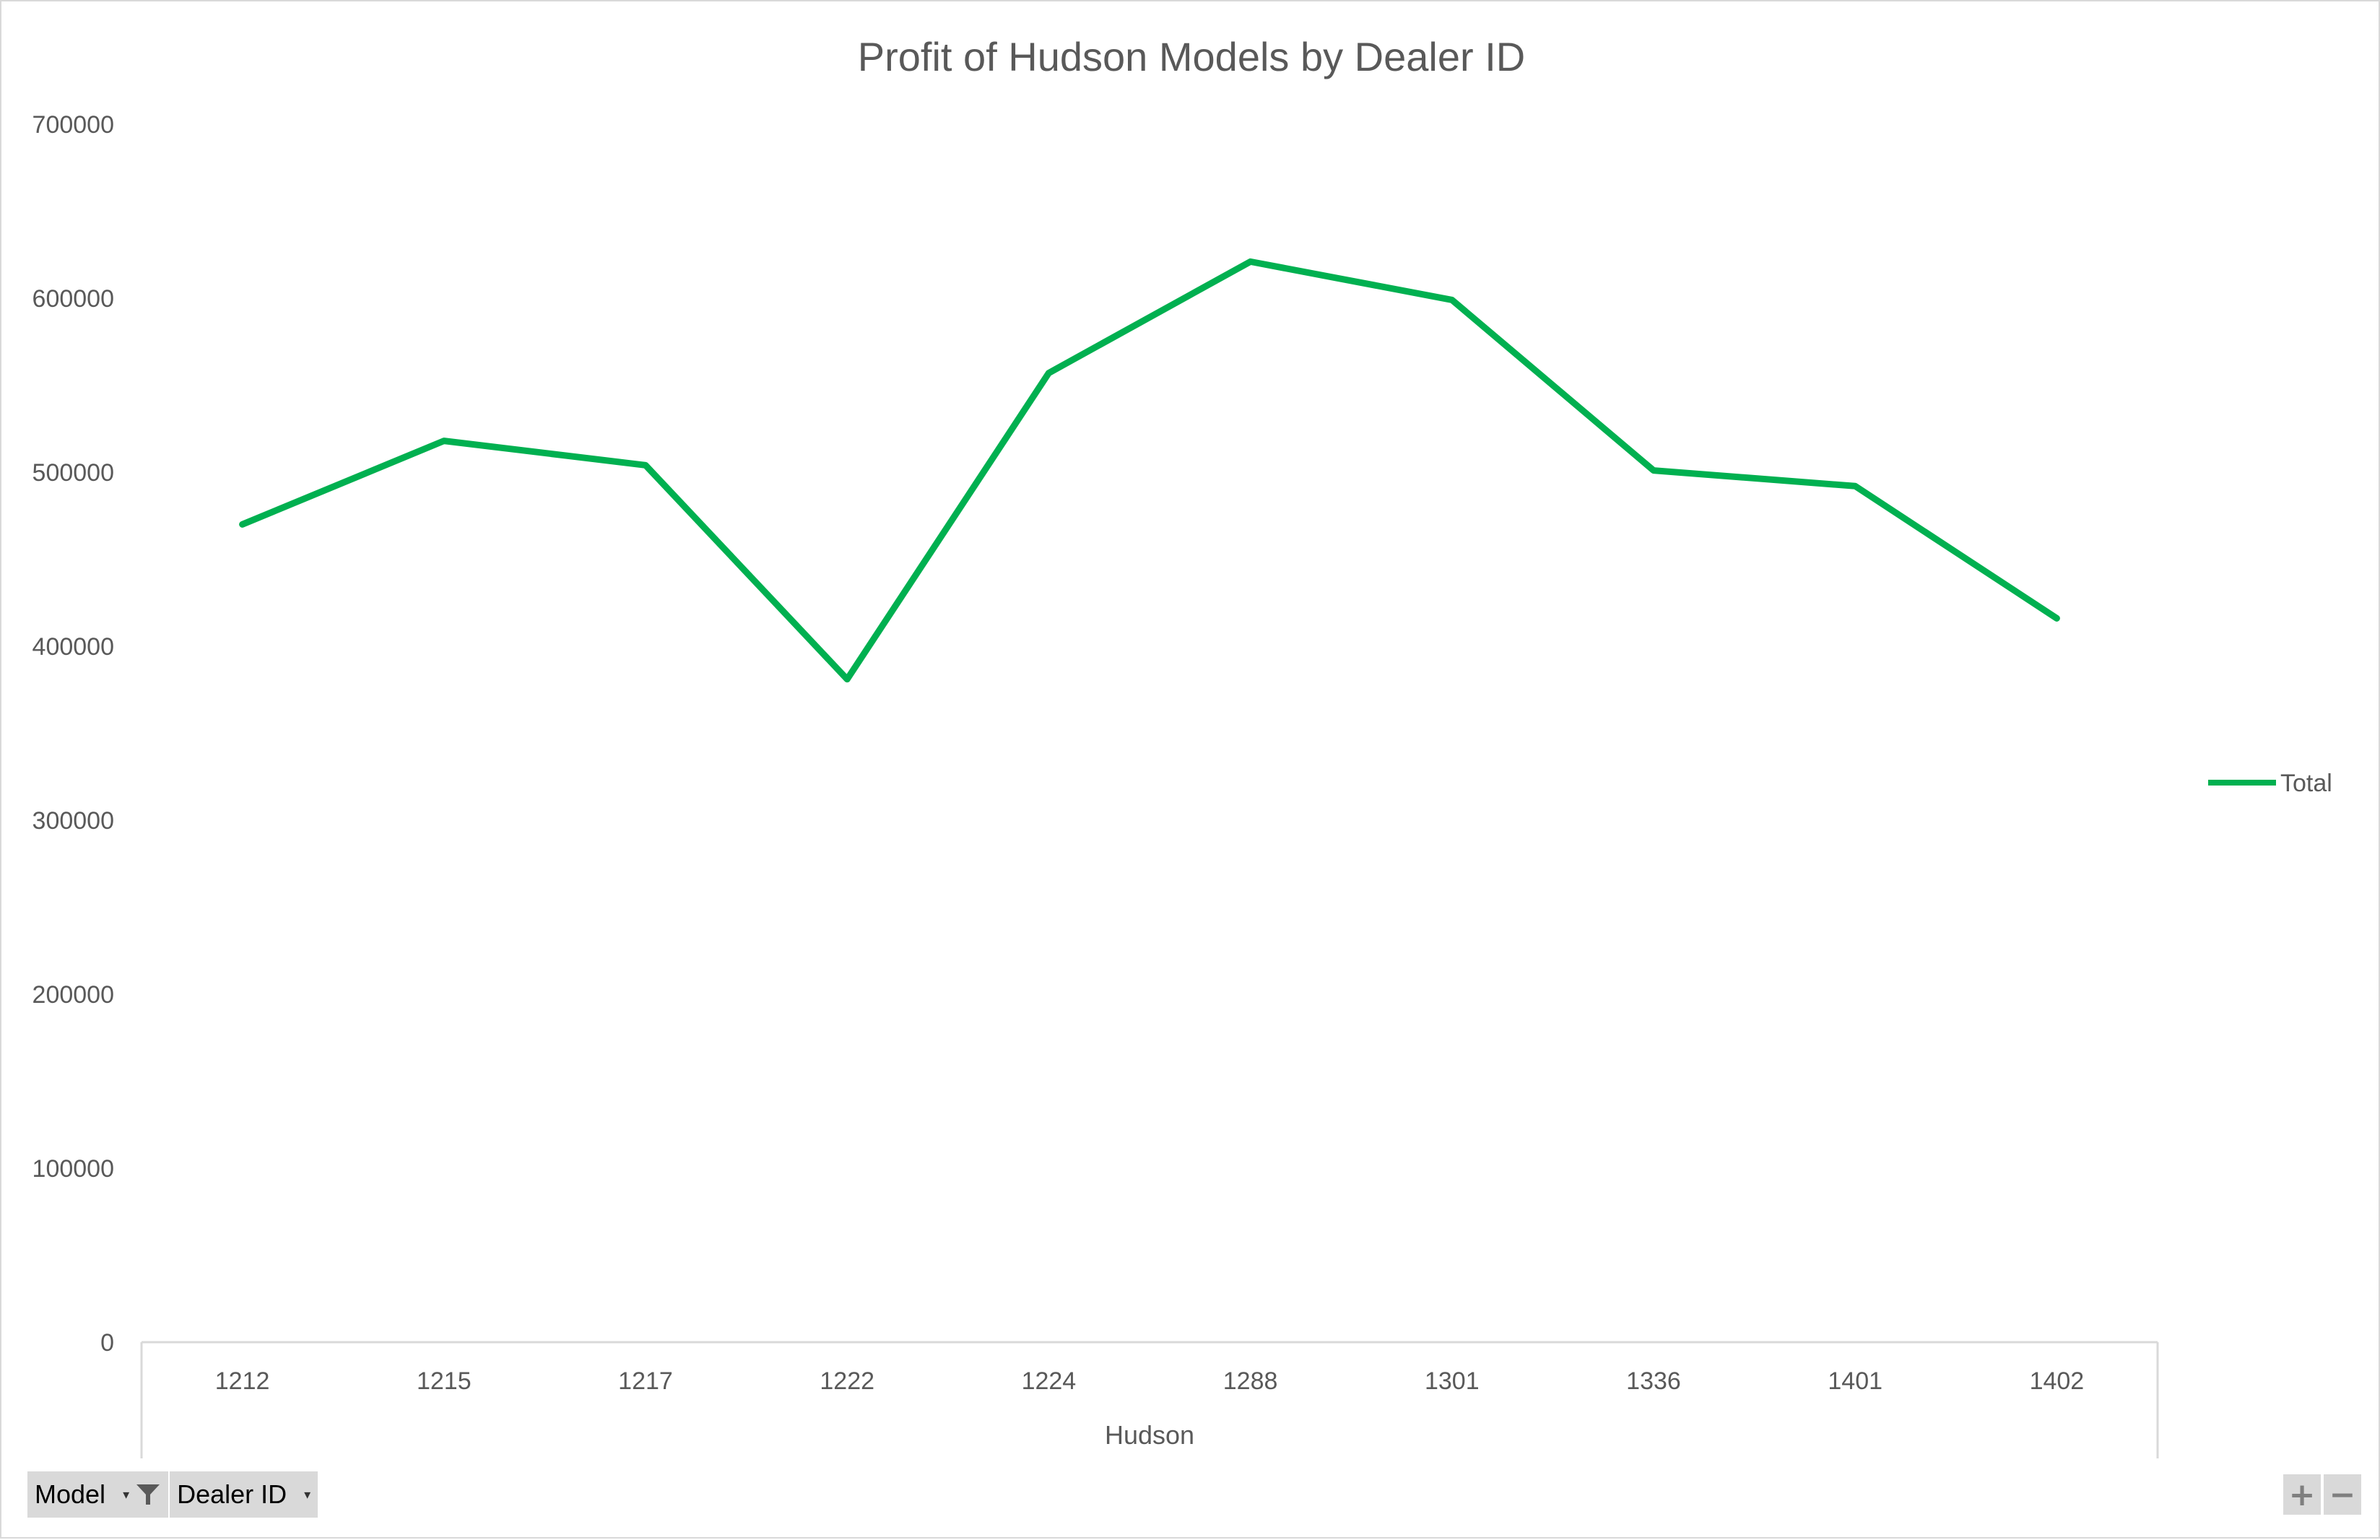 The width and height of the screenshot is (2380, 1540). I want to click on chevron-down-icon: ▾, so click(126, 1494).